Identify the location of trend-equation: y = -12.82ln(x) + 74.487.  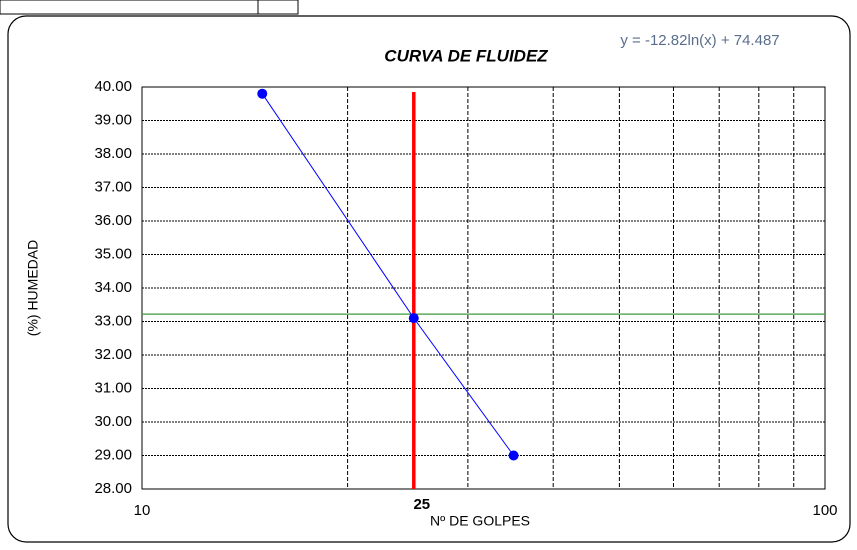
(699, 40).